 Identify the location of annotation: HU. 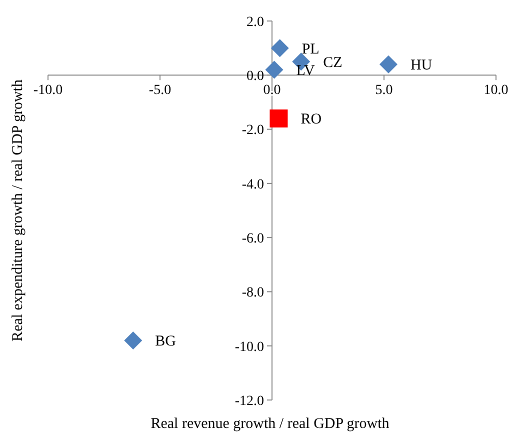
(421, 66).